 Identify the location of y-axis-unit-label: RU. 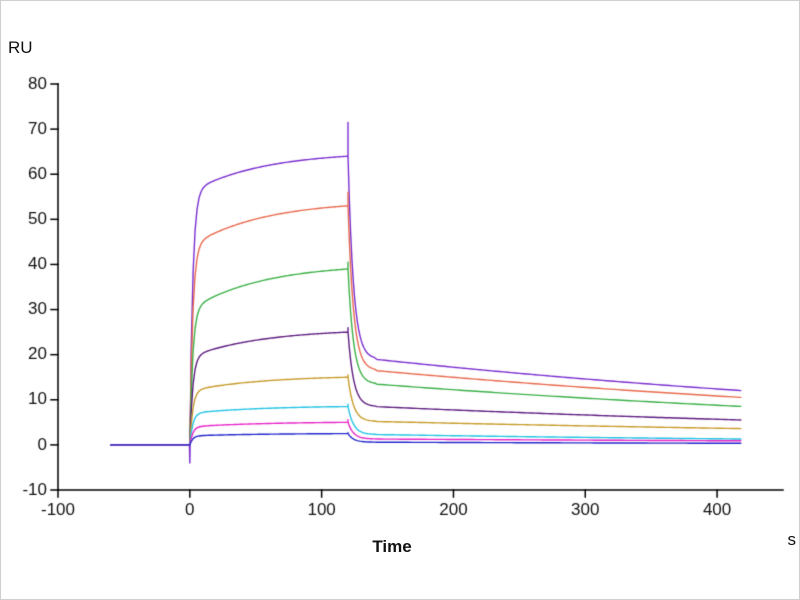
(20, 47).